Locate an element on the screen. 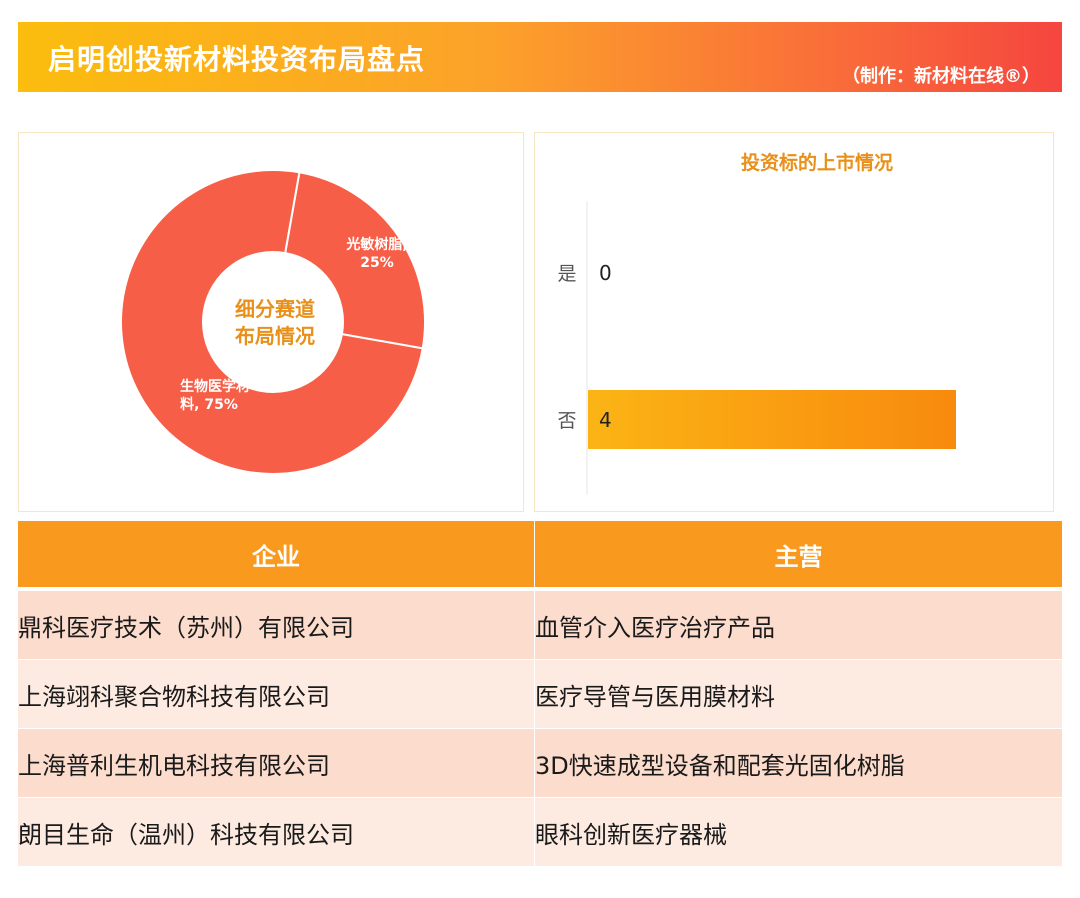 The image size is (1080, 898). table-row: 朗目生命（温州）科技有限公司 眼科创新医疗器械 is located at coordinates (540, 832).